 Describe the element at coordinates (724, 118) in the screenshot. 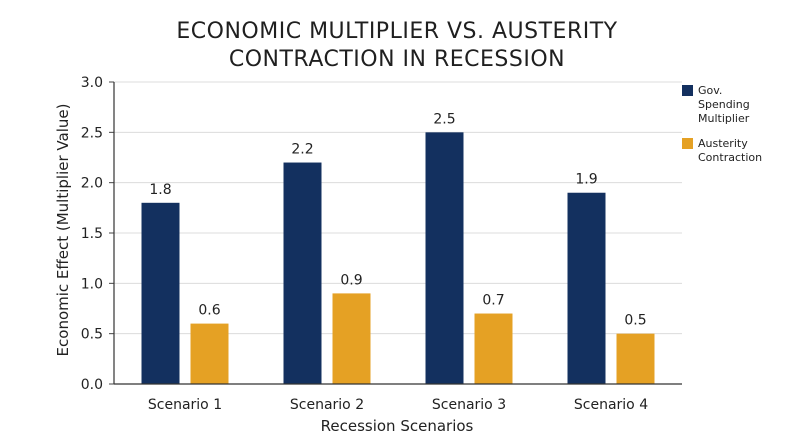

I see `legend-label: Multiplier` at that location.